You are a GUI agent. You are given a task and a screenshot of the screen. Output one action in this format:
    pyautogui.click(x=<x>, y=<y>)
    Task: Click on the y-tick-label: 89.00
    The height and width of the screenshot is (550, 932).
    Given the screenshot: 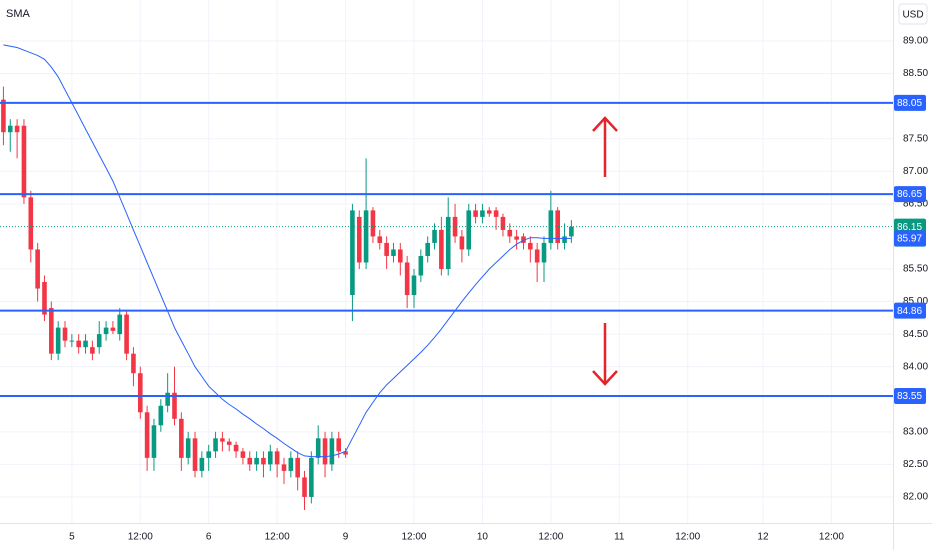 What is the action you would take?
    pyautogui.click(x=915, y=41)
    